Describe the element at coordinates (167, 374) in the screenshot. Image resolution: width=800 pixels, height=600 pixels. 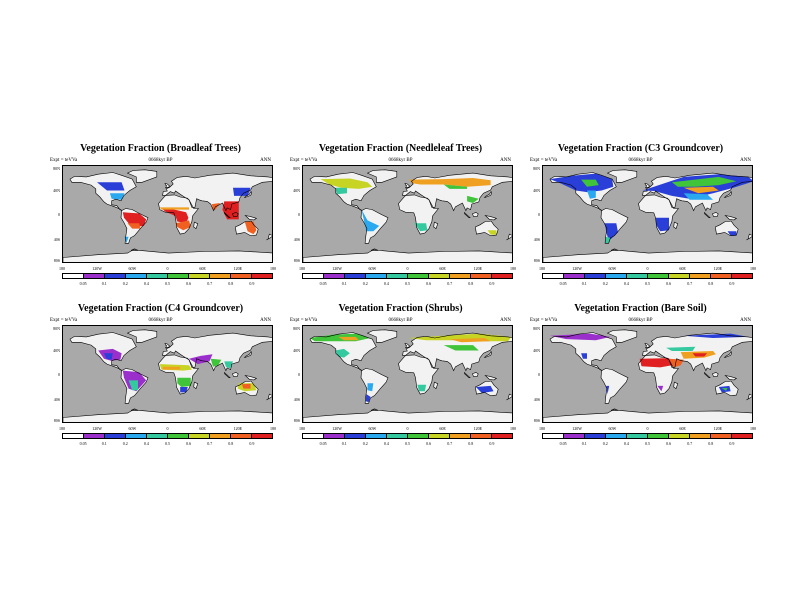
I see `map-area` at that location.